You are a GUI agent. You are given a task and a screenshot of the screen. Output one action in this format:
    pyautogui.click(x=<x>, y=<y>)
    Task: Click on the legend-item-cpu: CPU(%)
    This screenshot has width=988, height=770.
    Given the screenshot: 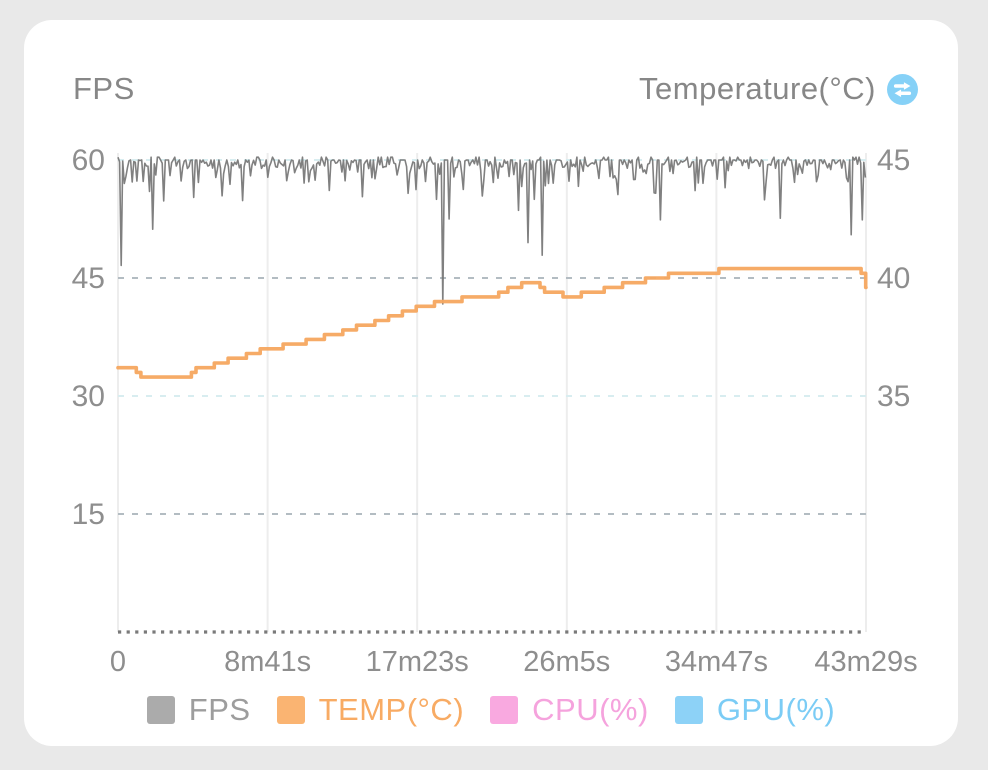 What is the action you would take?
    pyautogui.click(x=569, y=710)
    